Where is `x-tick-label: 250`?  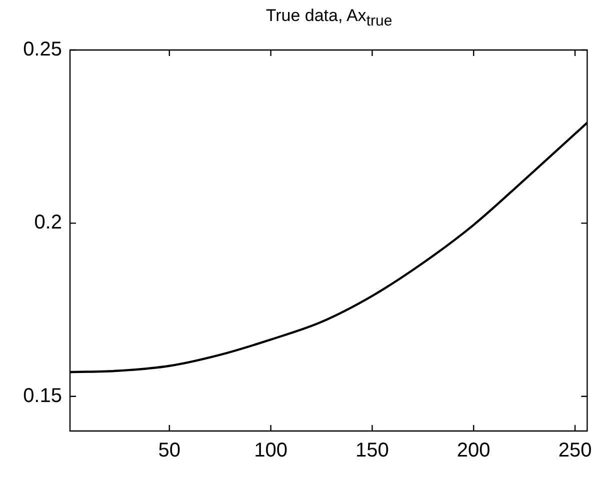
x-tick-label: 250 is located at coordinates (575, 451).